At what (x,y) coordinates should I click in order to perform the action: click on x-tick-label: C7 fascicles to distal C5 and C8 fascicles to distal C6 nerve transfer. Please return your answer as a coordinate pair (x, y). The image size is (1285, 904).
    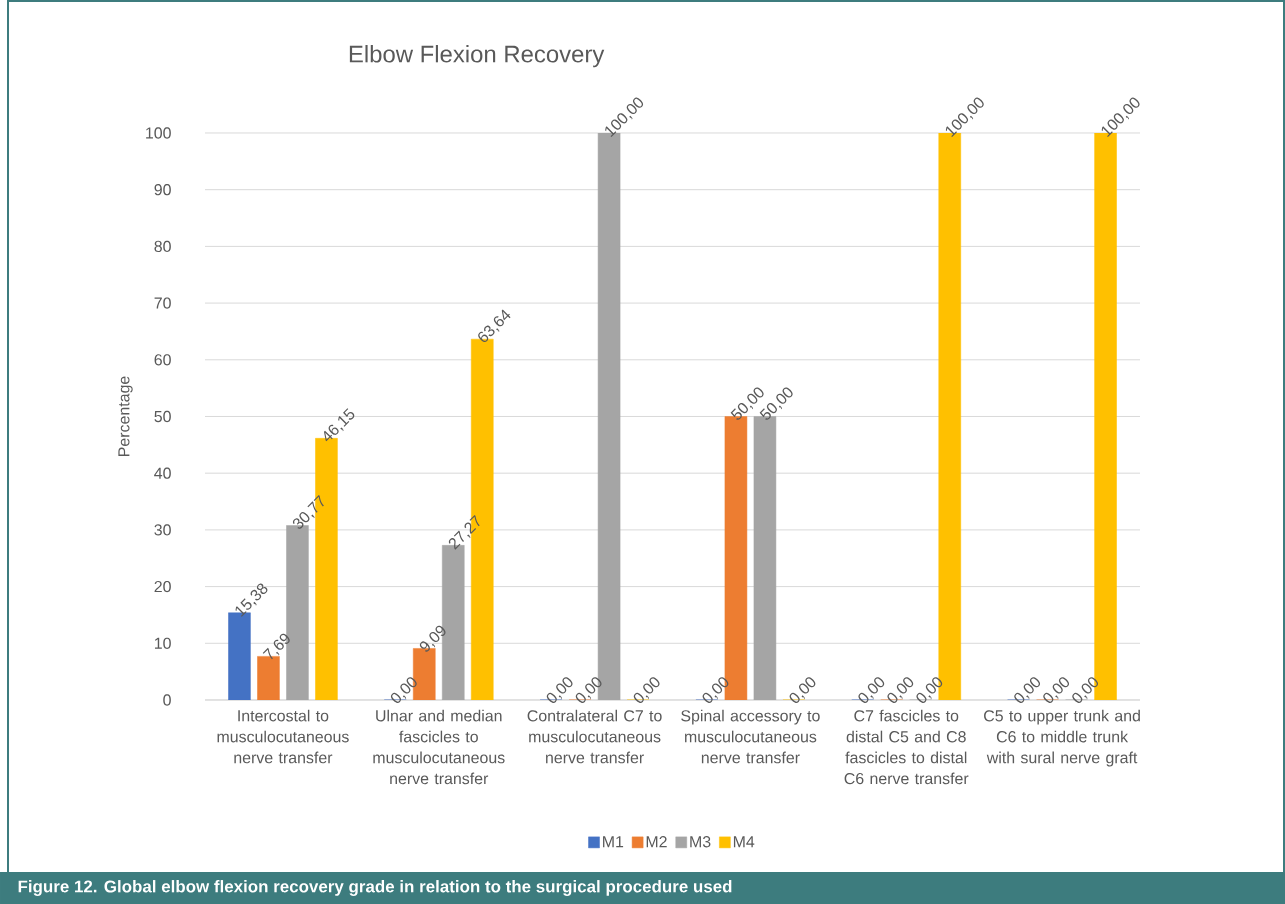
    Looking at the image, I should click on (906, 747).